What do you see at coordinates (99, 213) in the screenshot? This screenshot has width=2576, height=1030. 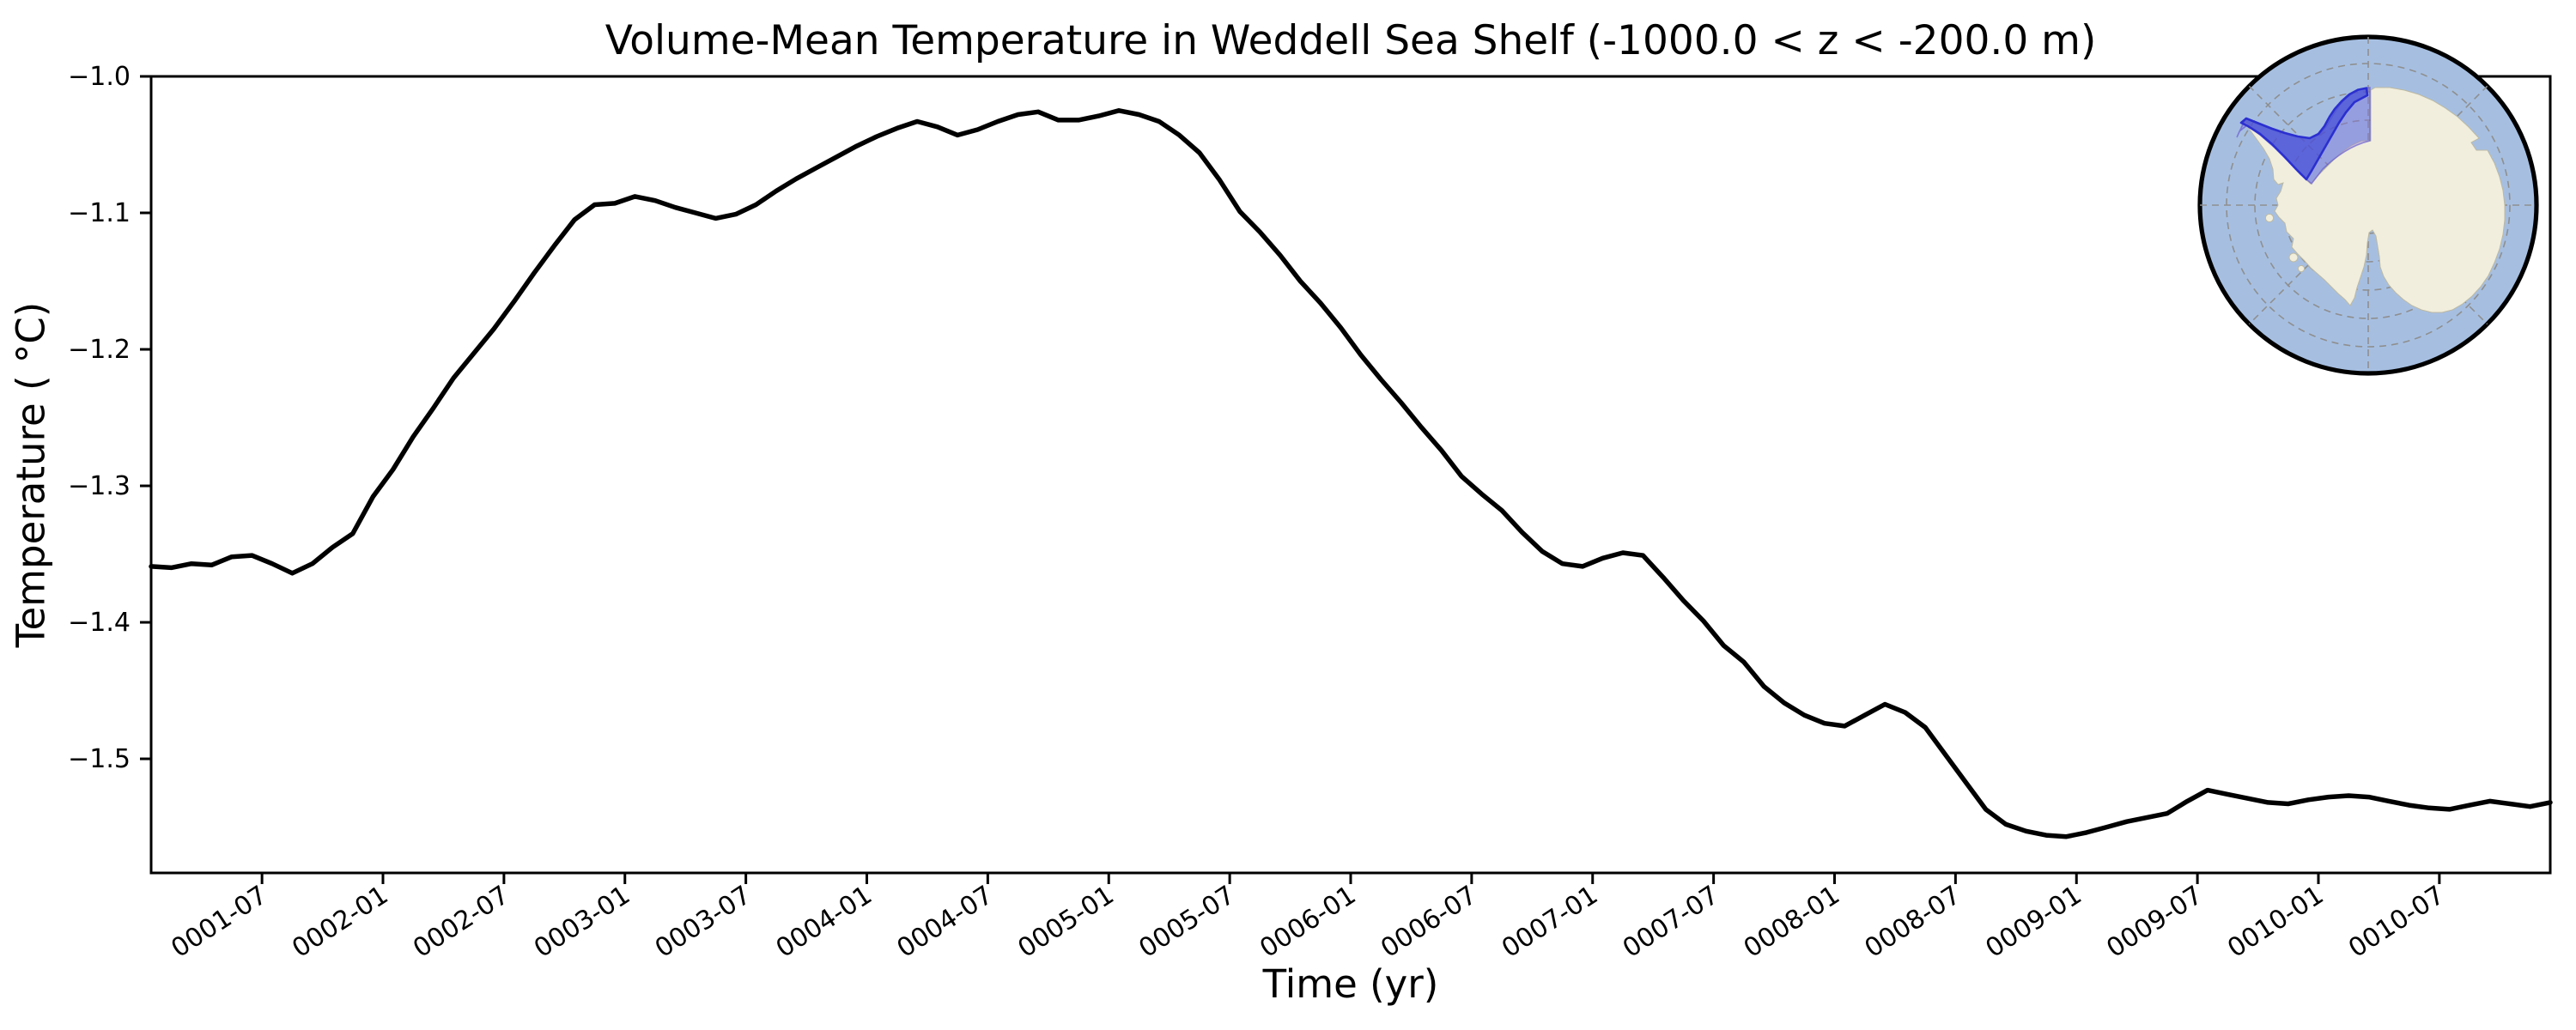 I see `y-tick-label: −1.1` at bounding box center [99, 213].